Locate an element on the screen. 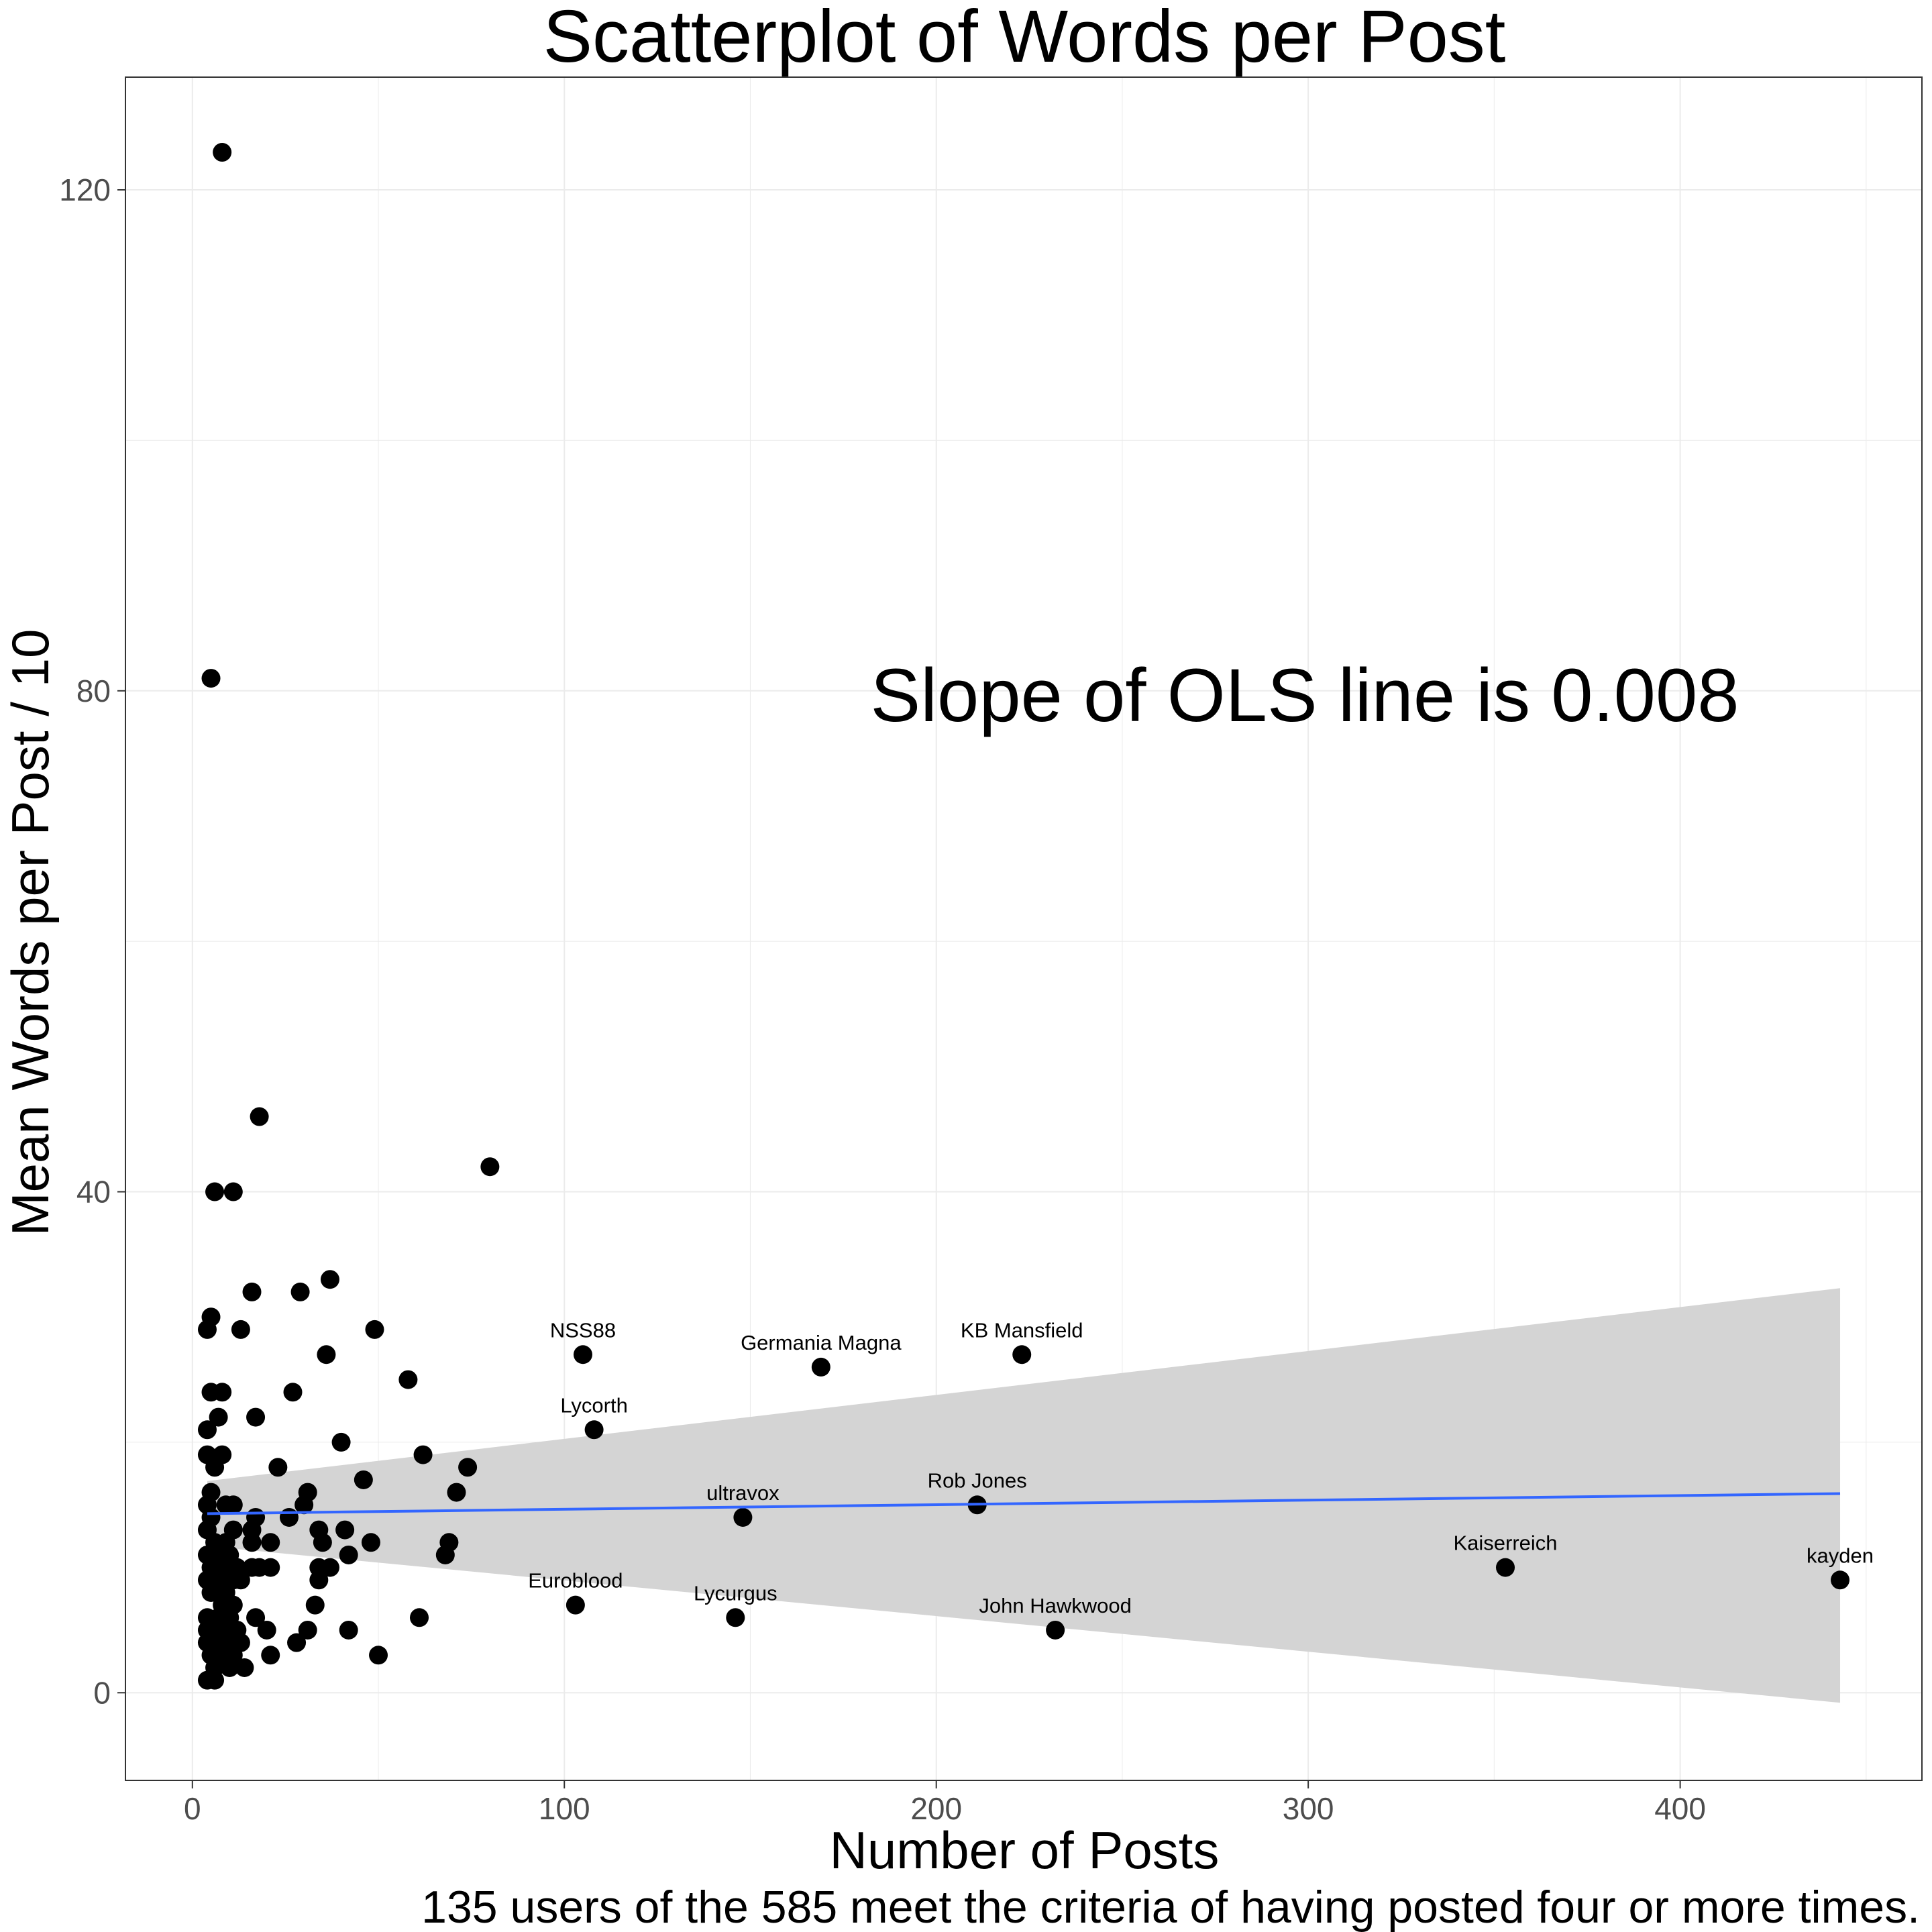 The image size is (1932, 1932). point-label: kayden is located at coordinates (1840, 1555).